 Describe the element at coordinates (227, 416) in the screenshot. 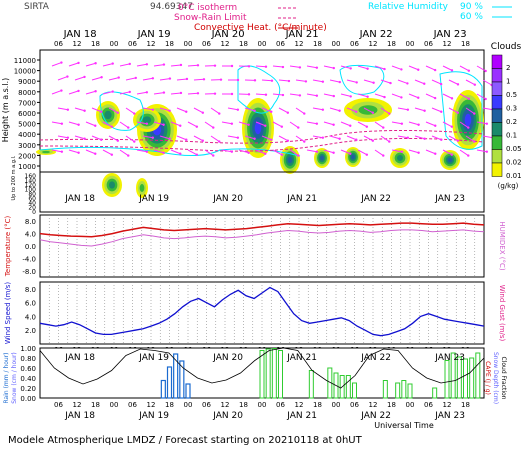

I see `bottom-day-label: JAN 20` at that location.